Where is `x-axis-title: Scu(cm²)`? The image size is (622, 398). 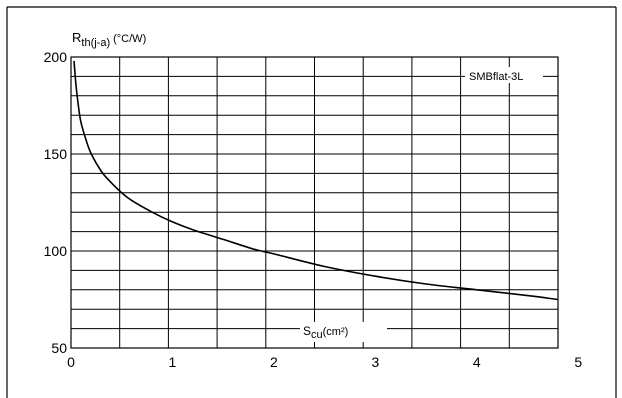
x-axis-title: Scu(cm²) is located at coordinates (325, 332).